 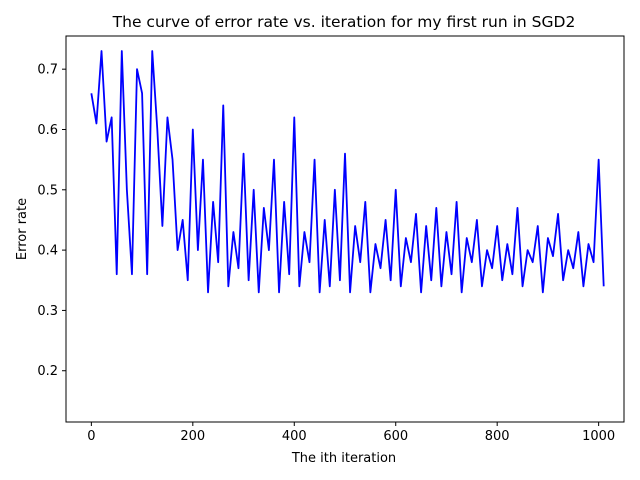 What do you see at coordinates (395, 436) in the screenshot?
I see `x-tick-label: 600` at bounding box center [395, 436].